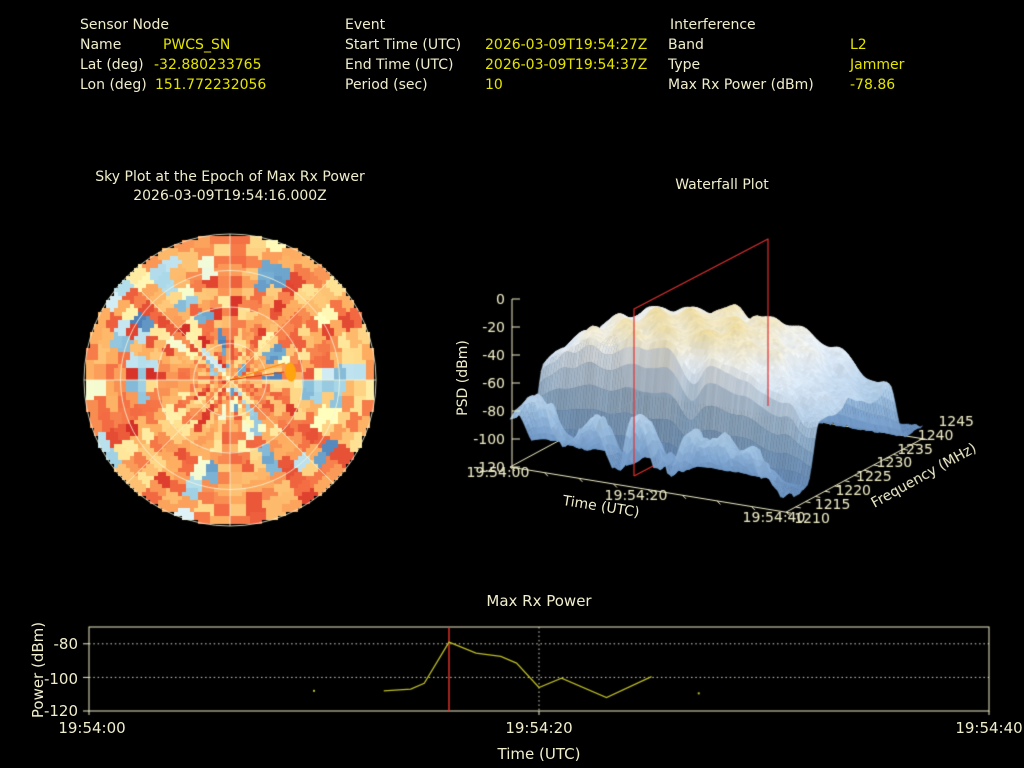 The height and width of the screenshot is (768, 1024). What do you see at coordinates (230, 380) in the screenshot?
I see `sky-plot-canvas` at bounding box center [230, 380].